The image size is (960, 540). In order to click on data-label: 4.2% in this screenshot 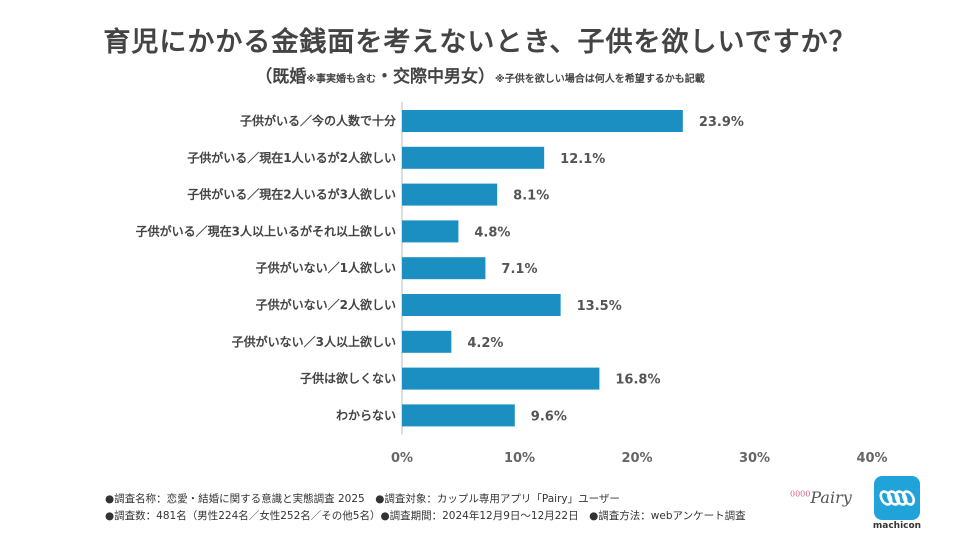, I will do `click(485, 343)`.